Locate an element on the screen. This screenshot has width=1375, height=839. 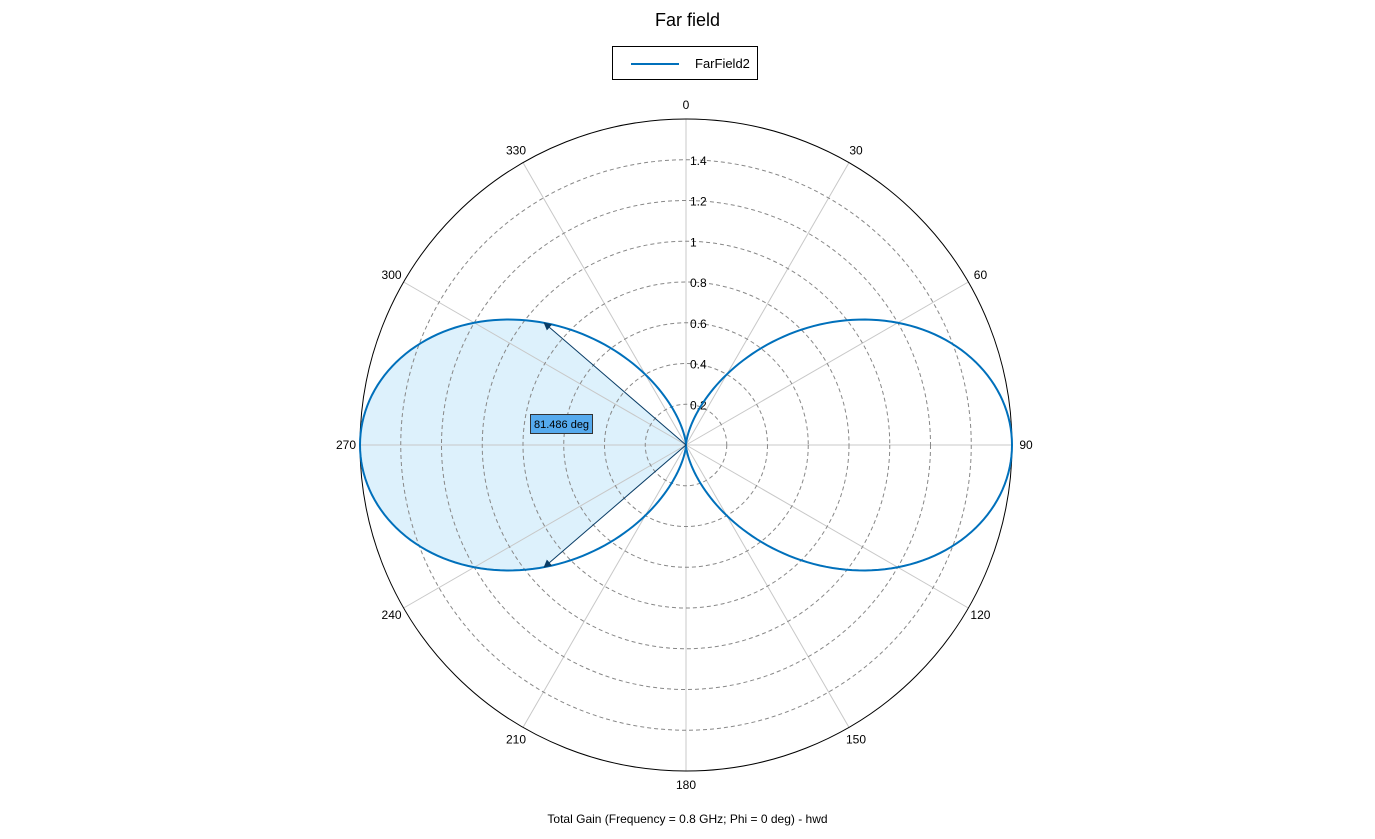
angular-tick-label: 60 is located at coordinates (981, 275).